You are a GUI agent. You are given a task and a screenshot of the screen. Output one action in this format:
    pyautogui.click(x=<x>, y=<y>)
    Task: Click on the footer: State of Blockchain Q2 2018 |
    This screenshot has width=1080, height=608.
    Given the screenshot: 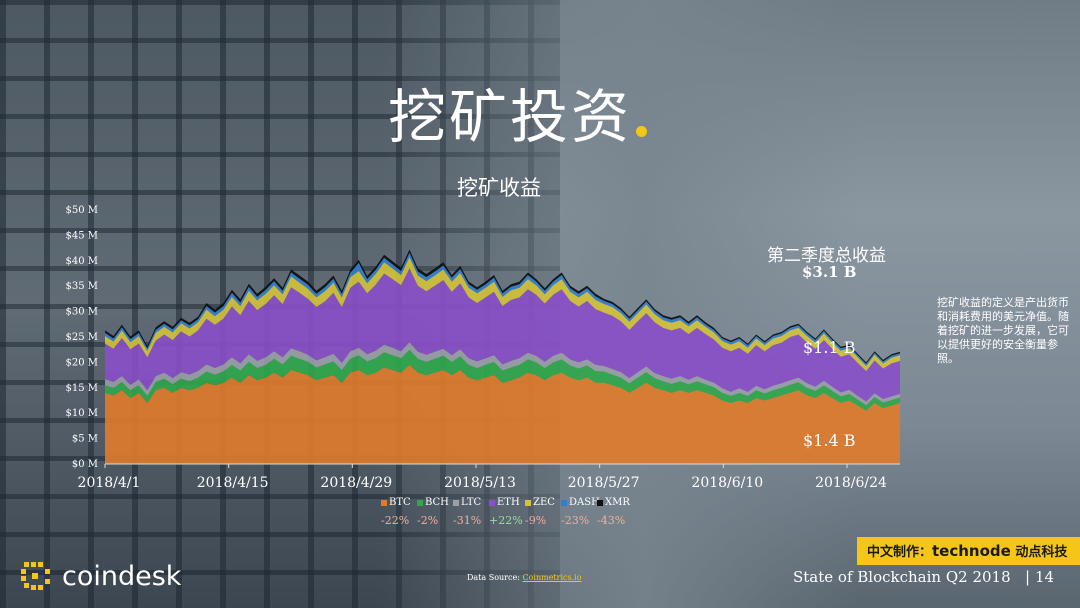 What is the action you would take?
    pyautogui.click(x=911, y=577)
    